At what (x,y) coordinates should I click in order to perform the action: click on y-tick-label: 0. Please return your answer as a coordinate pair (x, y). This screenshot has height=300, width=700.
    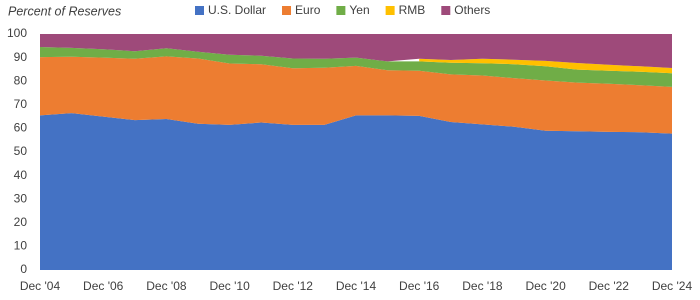
    Looking at the image, I should click on (23, 269).